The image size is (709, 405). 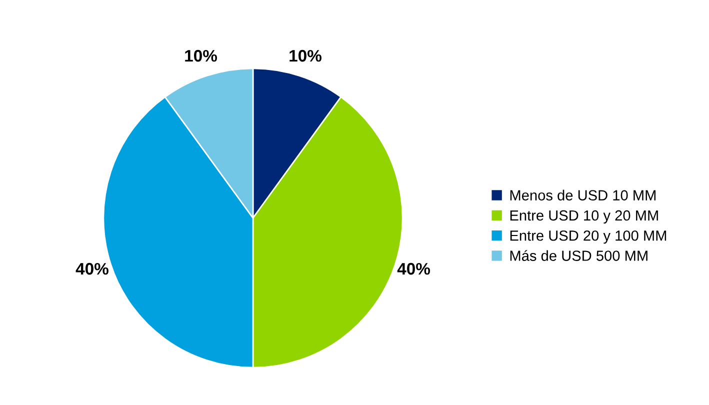 What do you see at coordinates (583, 195) in the screenshot?
I see `legend-label: Menos de USD 10 MM` at bounding box center [583, 195].